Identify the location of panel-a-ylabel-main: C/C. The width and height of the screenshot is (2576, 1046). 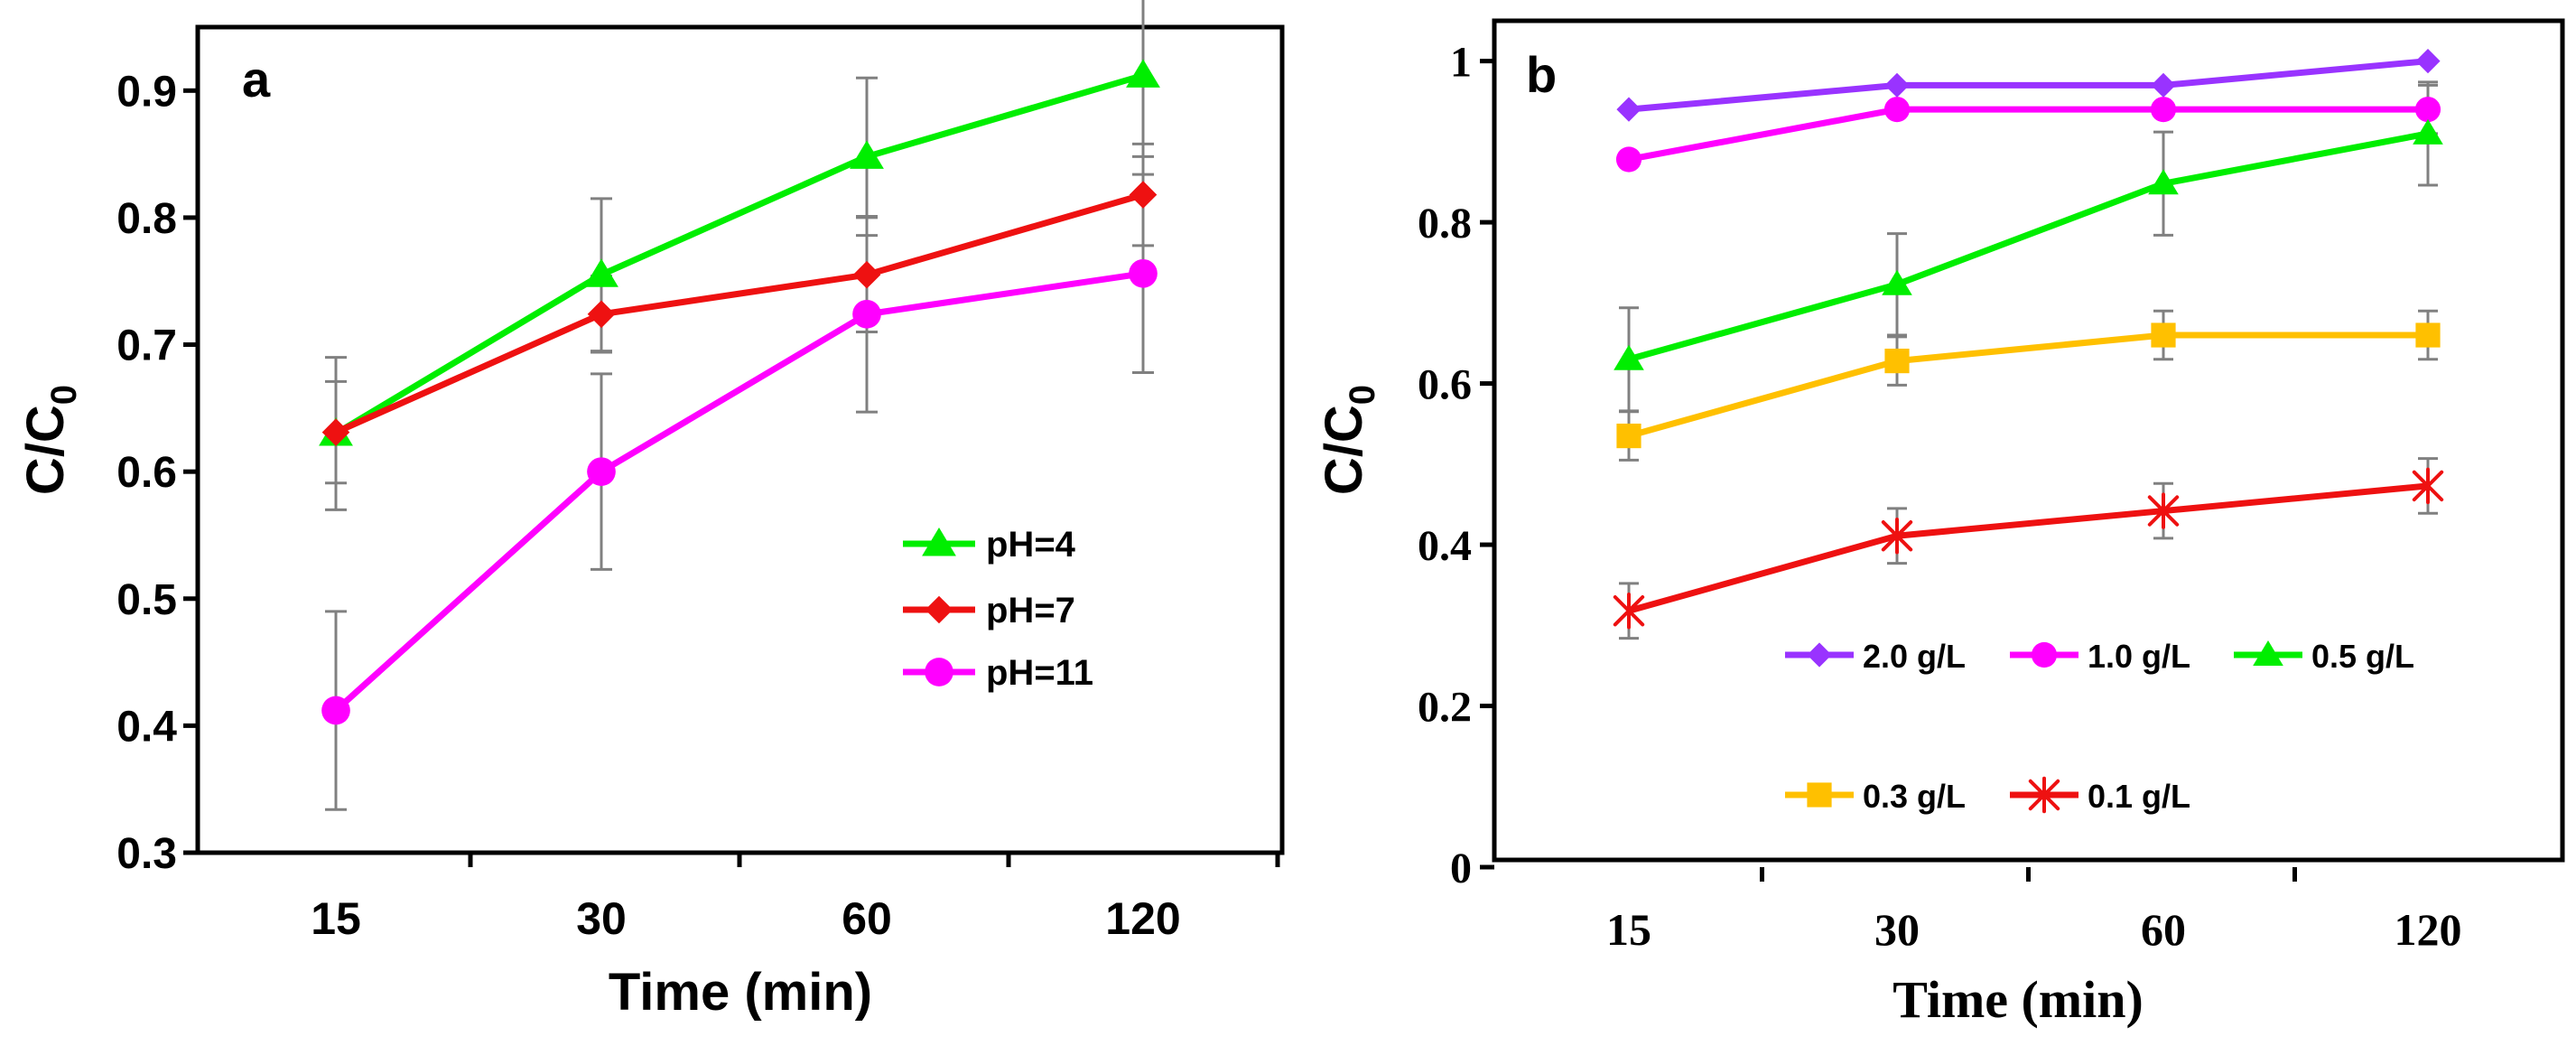
(45, 450).